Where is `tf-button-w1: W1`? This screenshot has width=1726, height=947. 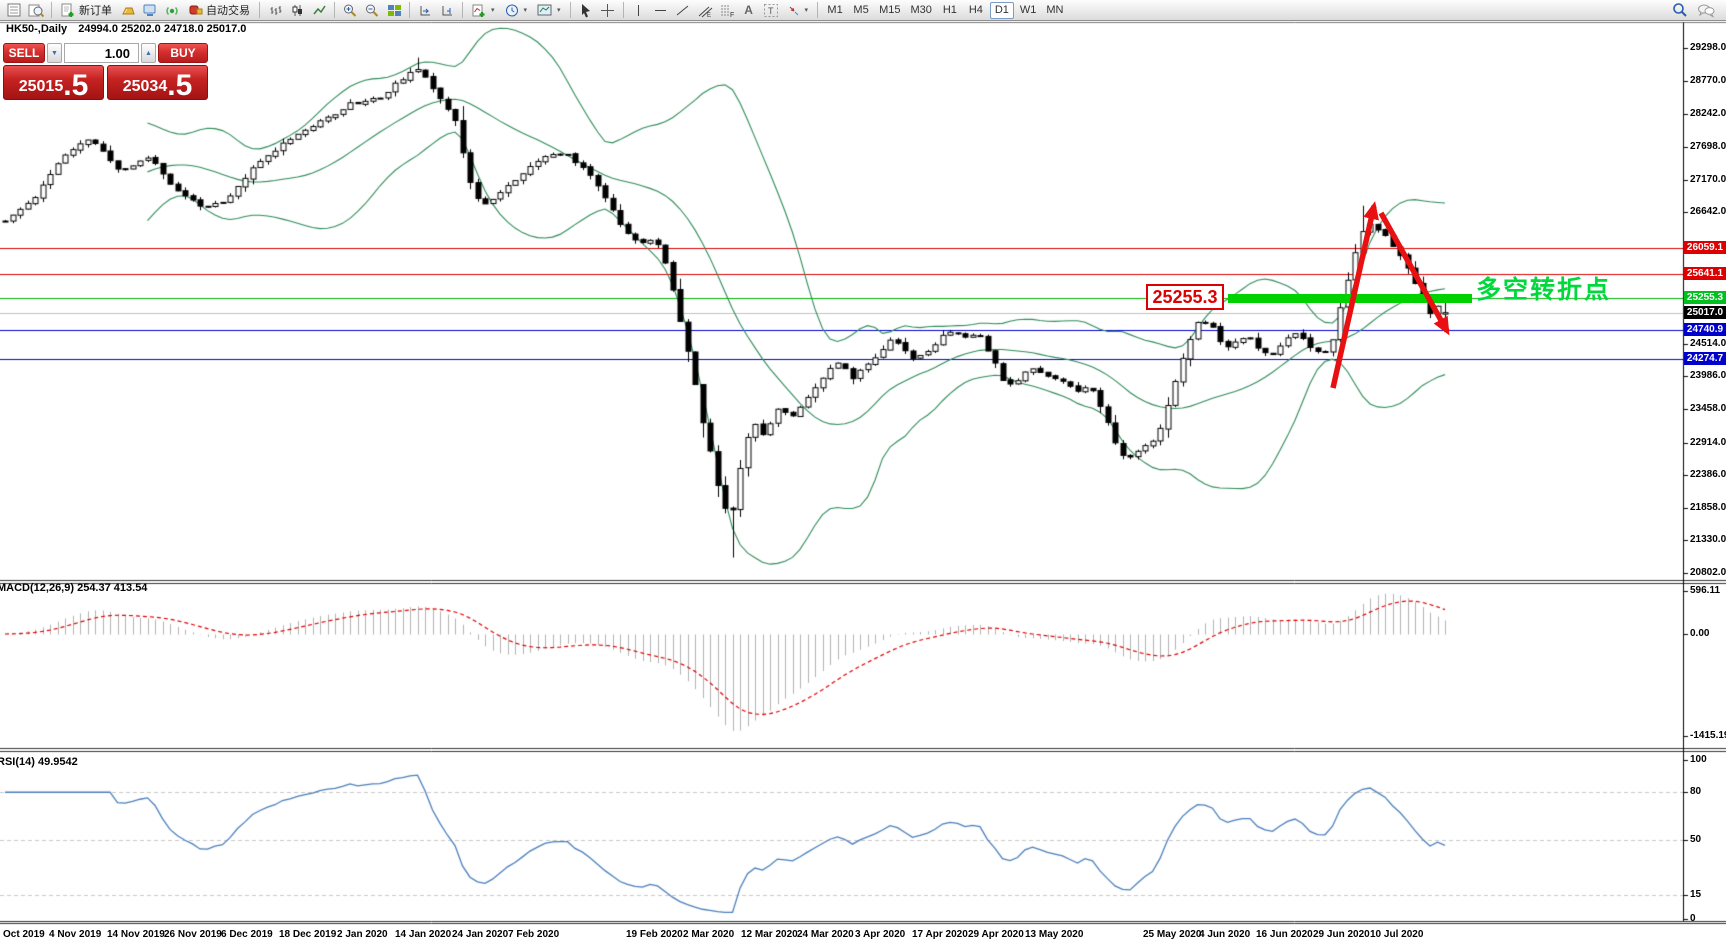 tf-button-w1: W1 is located at coordinates (1028, 10).